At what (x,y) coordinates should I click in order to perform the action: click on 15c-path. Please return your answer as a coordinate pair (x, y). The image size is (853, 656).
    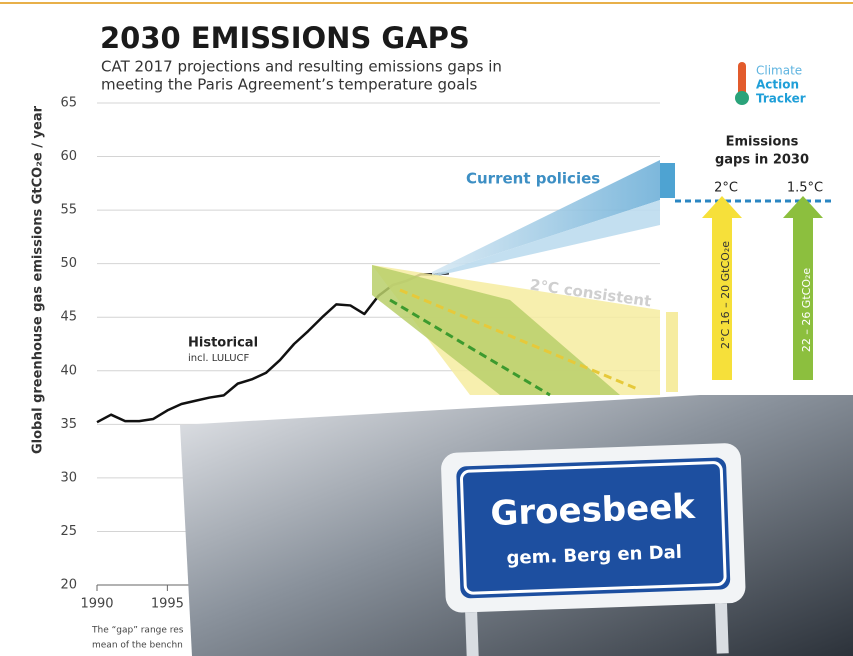
    Looking at the image, I should click on (470, 347).